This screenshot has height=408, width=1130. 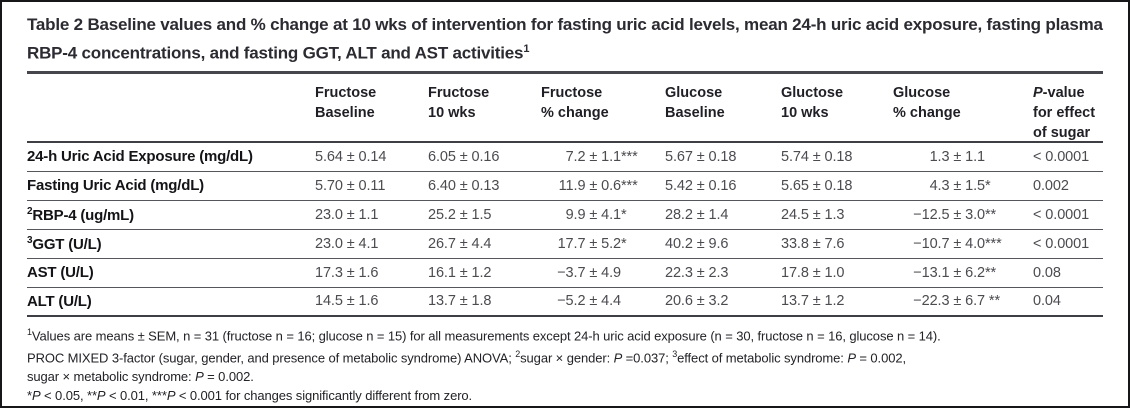 I want to click on cell-fructose-baseline: 23.0 ± 1.1, so click(x=347, y=214).